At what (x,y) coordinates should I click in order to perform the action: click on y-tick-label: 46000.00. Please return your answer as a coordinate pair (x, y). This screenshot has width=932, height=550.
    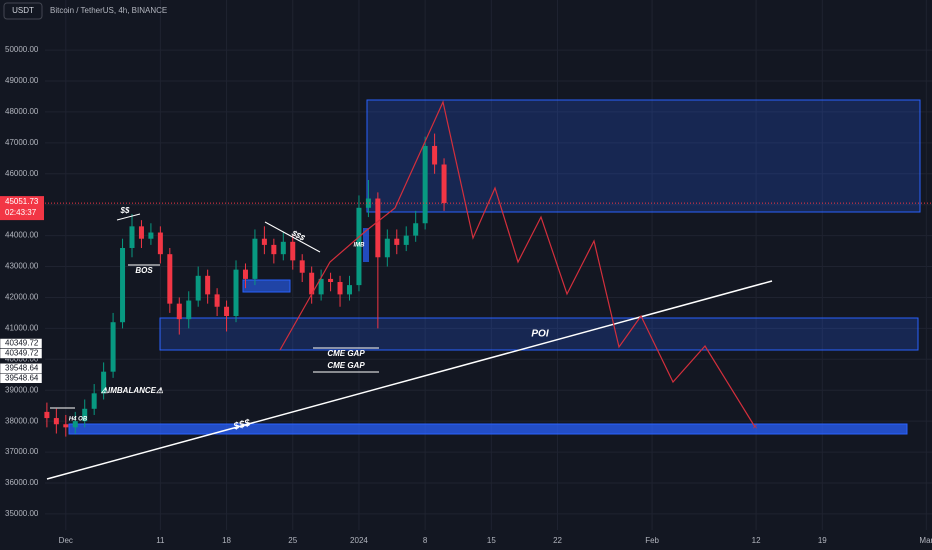
    Looking at the image, I should click on (22, 173).